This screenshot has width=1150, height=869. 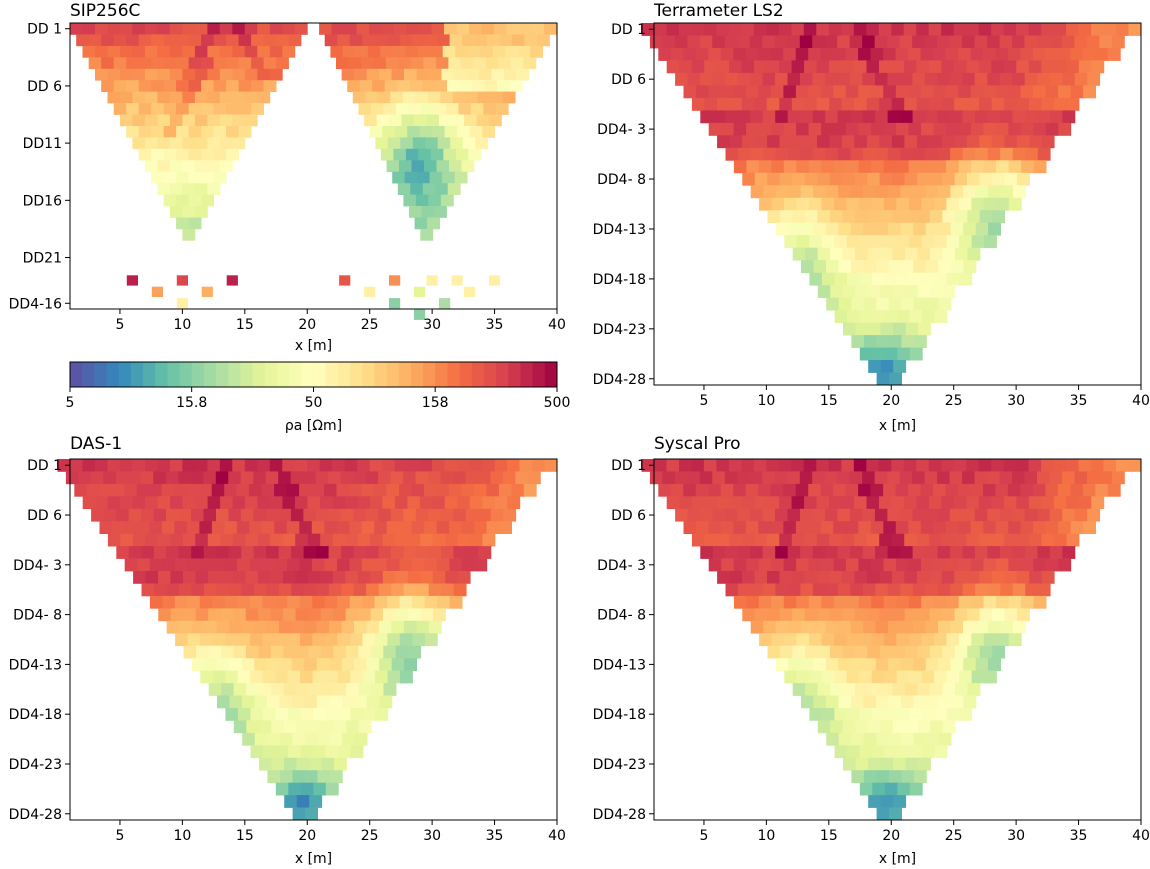 What do you see at coordinates (628, 80) in the screenshot?
I see `y-tick-label: DD 6` at bounding box center [628, 80].